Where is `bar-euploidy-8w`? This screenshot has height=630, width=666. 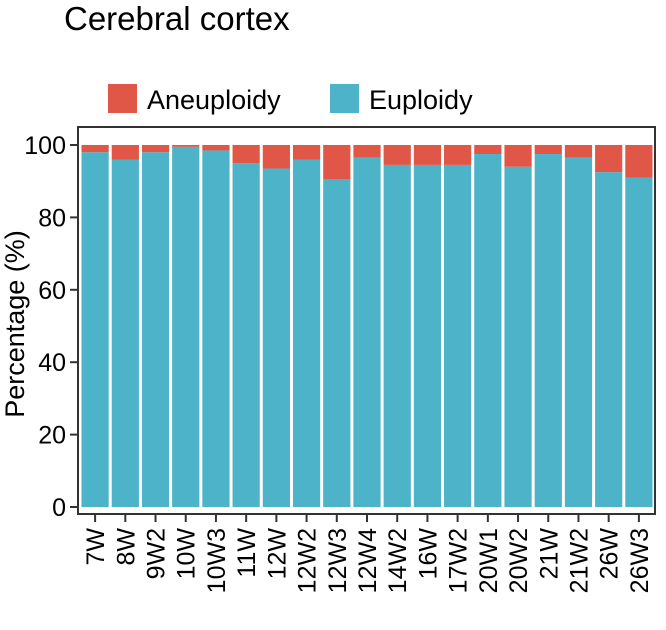
bar-euploidy-8w is located at coordinates (125, 333).